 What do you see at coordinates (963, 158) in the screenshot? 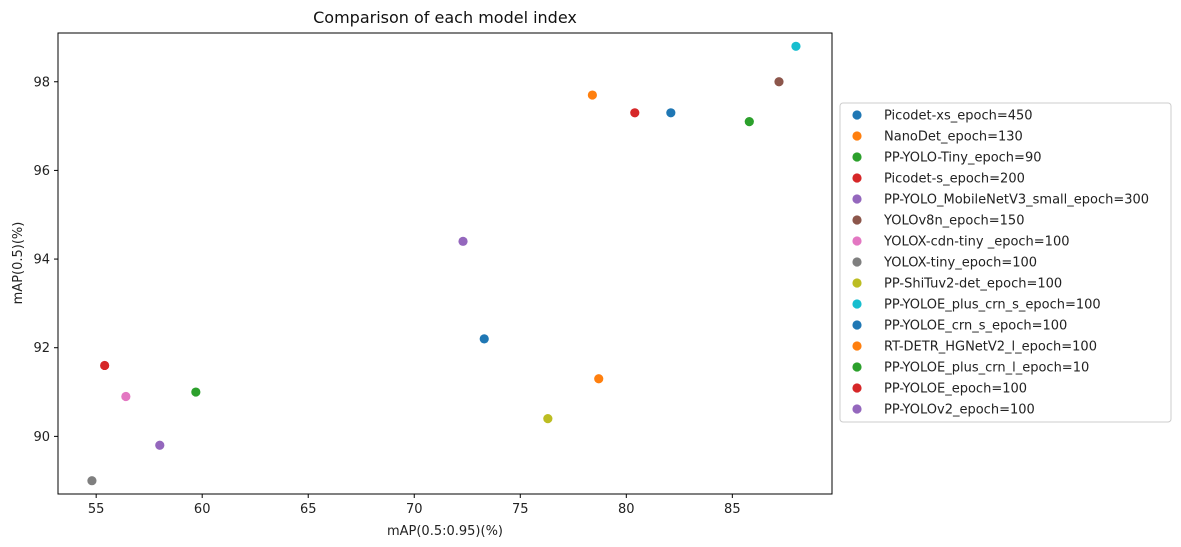
I see `legend-label: PP-YOLO-Tiny_epoch=90` at bounding box center [963, 158].